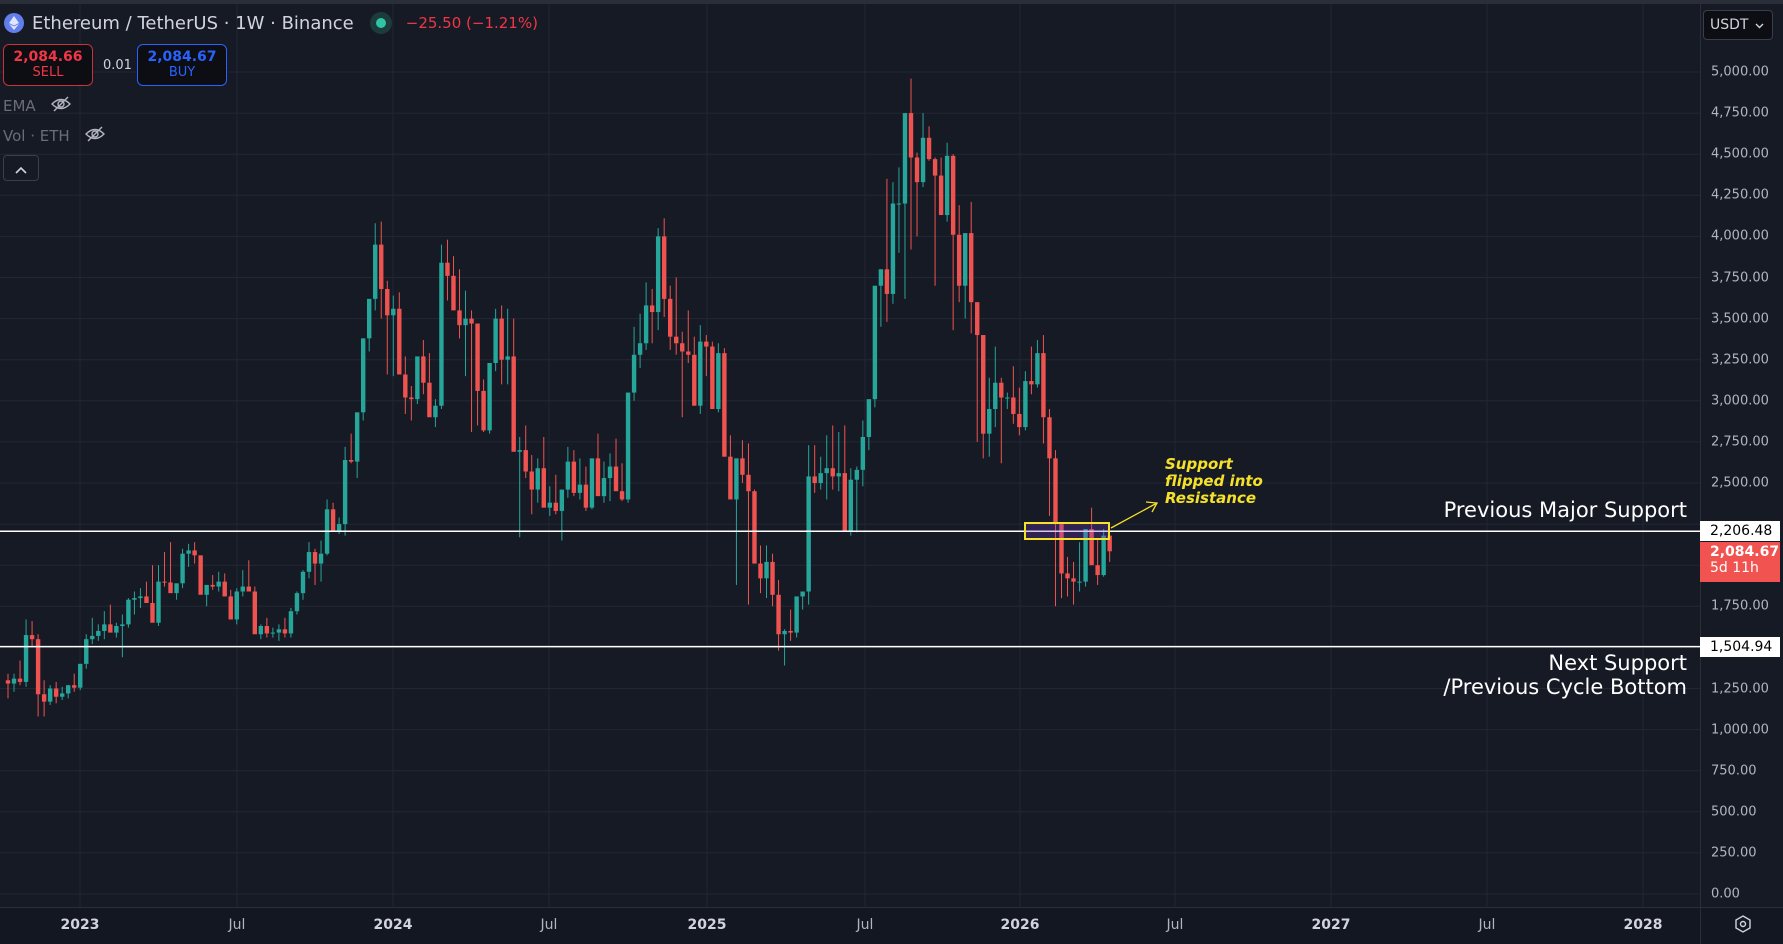 Image resolution: width=1783 pixels, height=944 pixels. What do you see at coordinates (1745, 552) in the screenshot?
I see `last-price: 2,084.67` at bounding box center [1745, 552].